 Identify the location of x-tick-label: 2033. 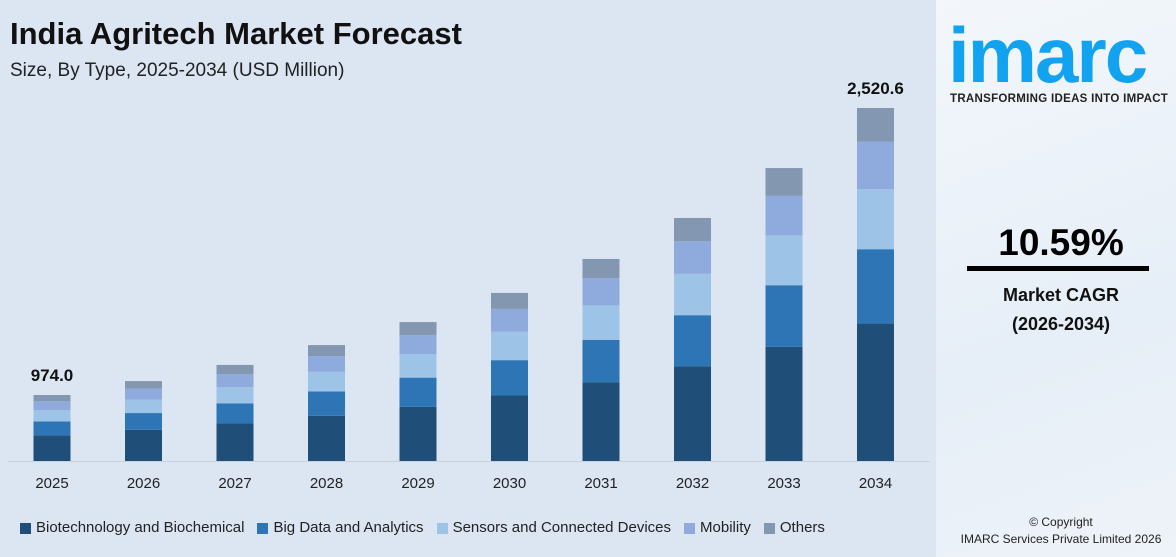
(783, 483).